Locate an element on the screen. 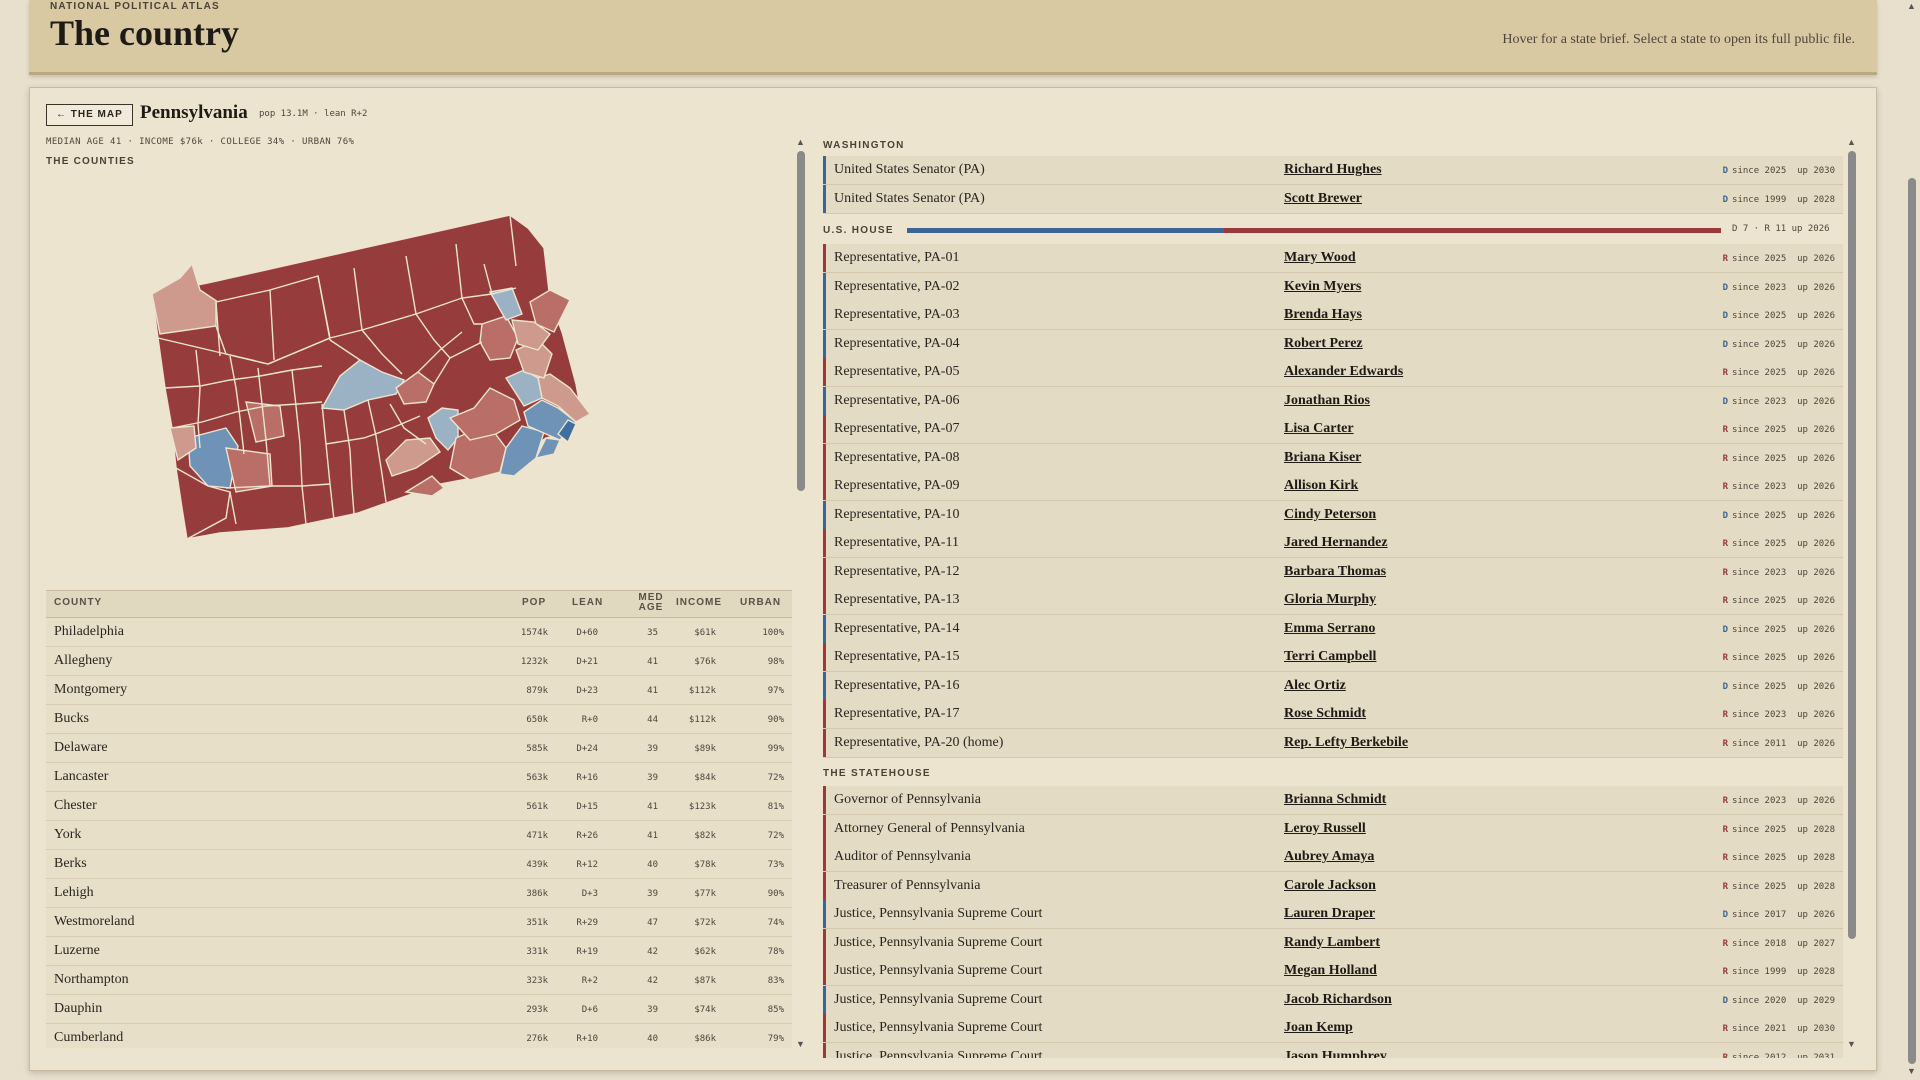 The height and width of the screenshot is (1080, 1920). county-row: Chester 561k D+15 41 $123k 81% is located at coordinates (419, 806).